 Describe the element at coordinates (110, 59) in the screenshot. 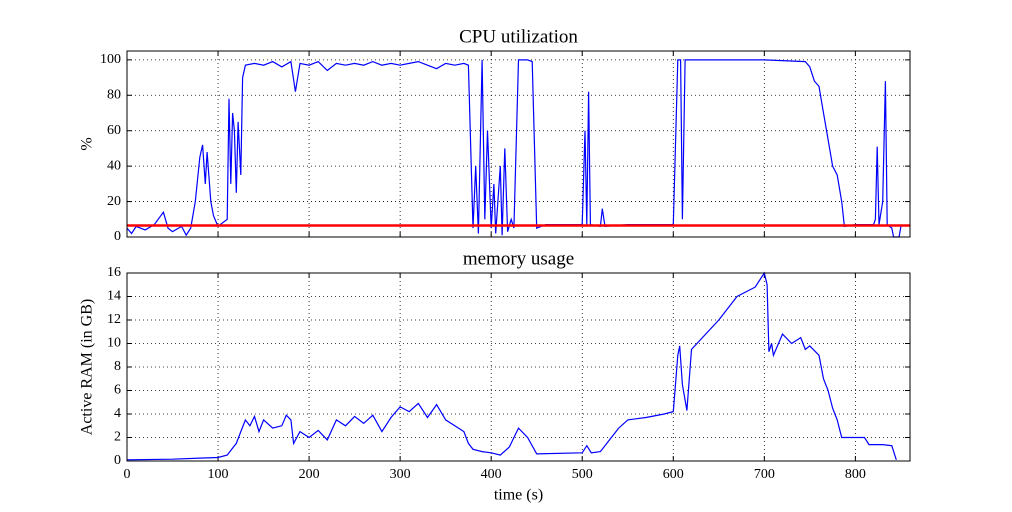

I see `y-tick-label: 100` at that location.